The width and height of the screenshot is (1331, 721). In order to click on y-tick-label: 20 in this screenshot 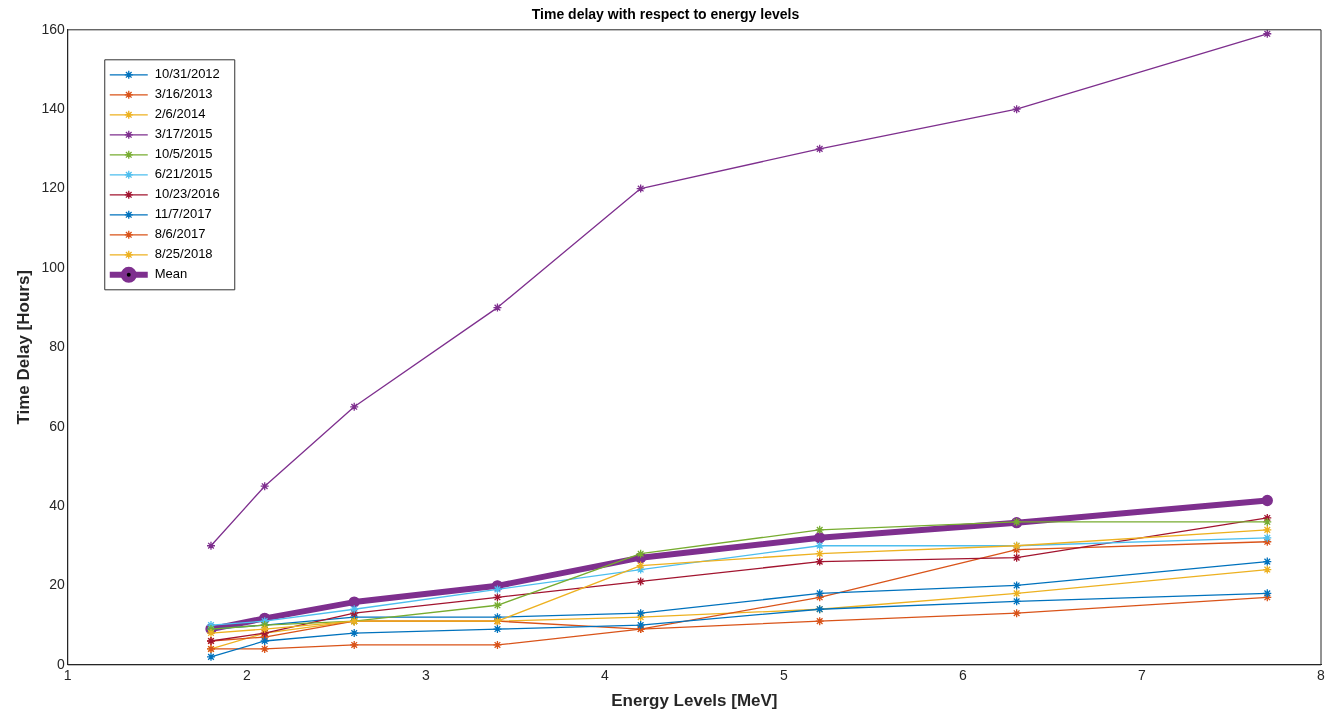, I will do `click(57, 584)`.